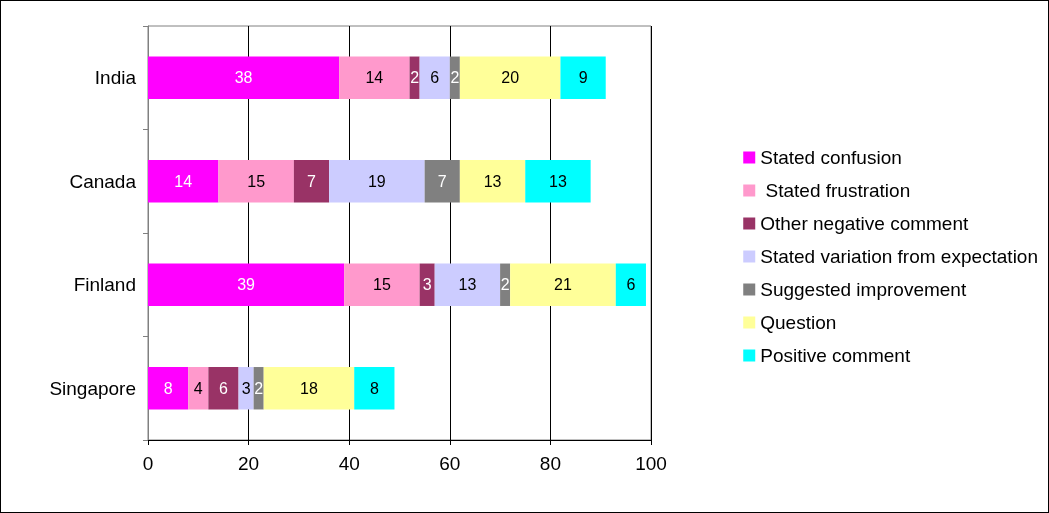 This screenshot has height=513, width=1049. I want to click on x-tick-label: 80, so click(550, 463).